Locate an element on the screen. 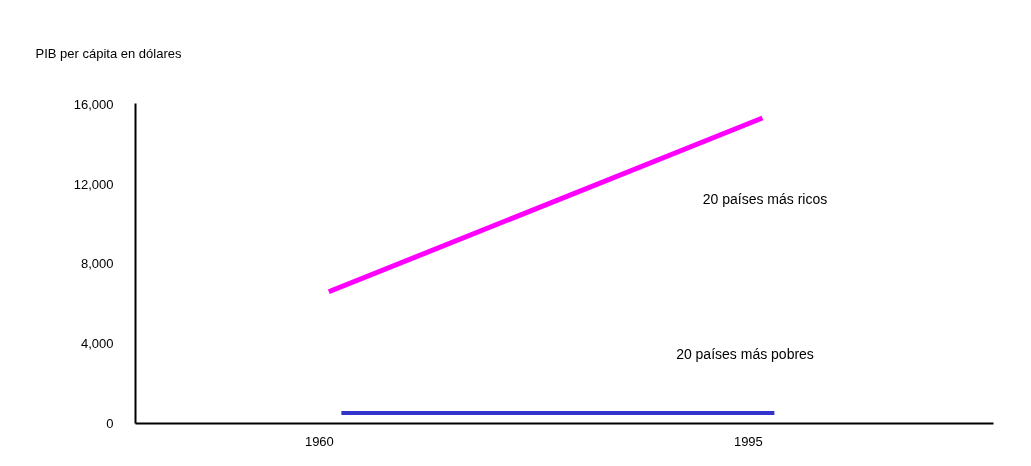 This screenshot has width=1031, height=466. x-tick-label: 1960 is located at coordinates (319, 441).